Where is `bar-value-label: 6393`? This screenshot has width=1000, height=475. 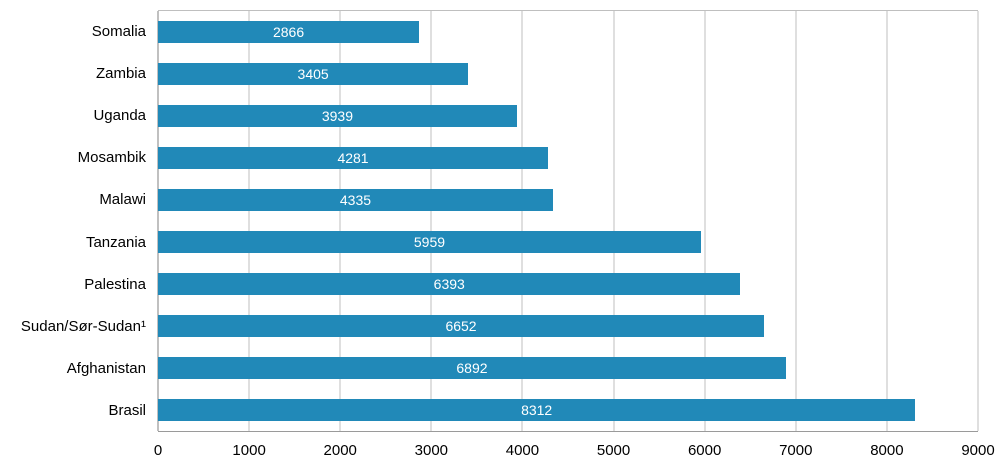
bar-value-label: 6393 is located at coordinates (449, 284).